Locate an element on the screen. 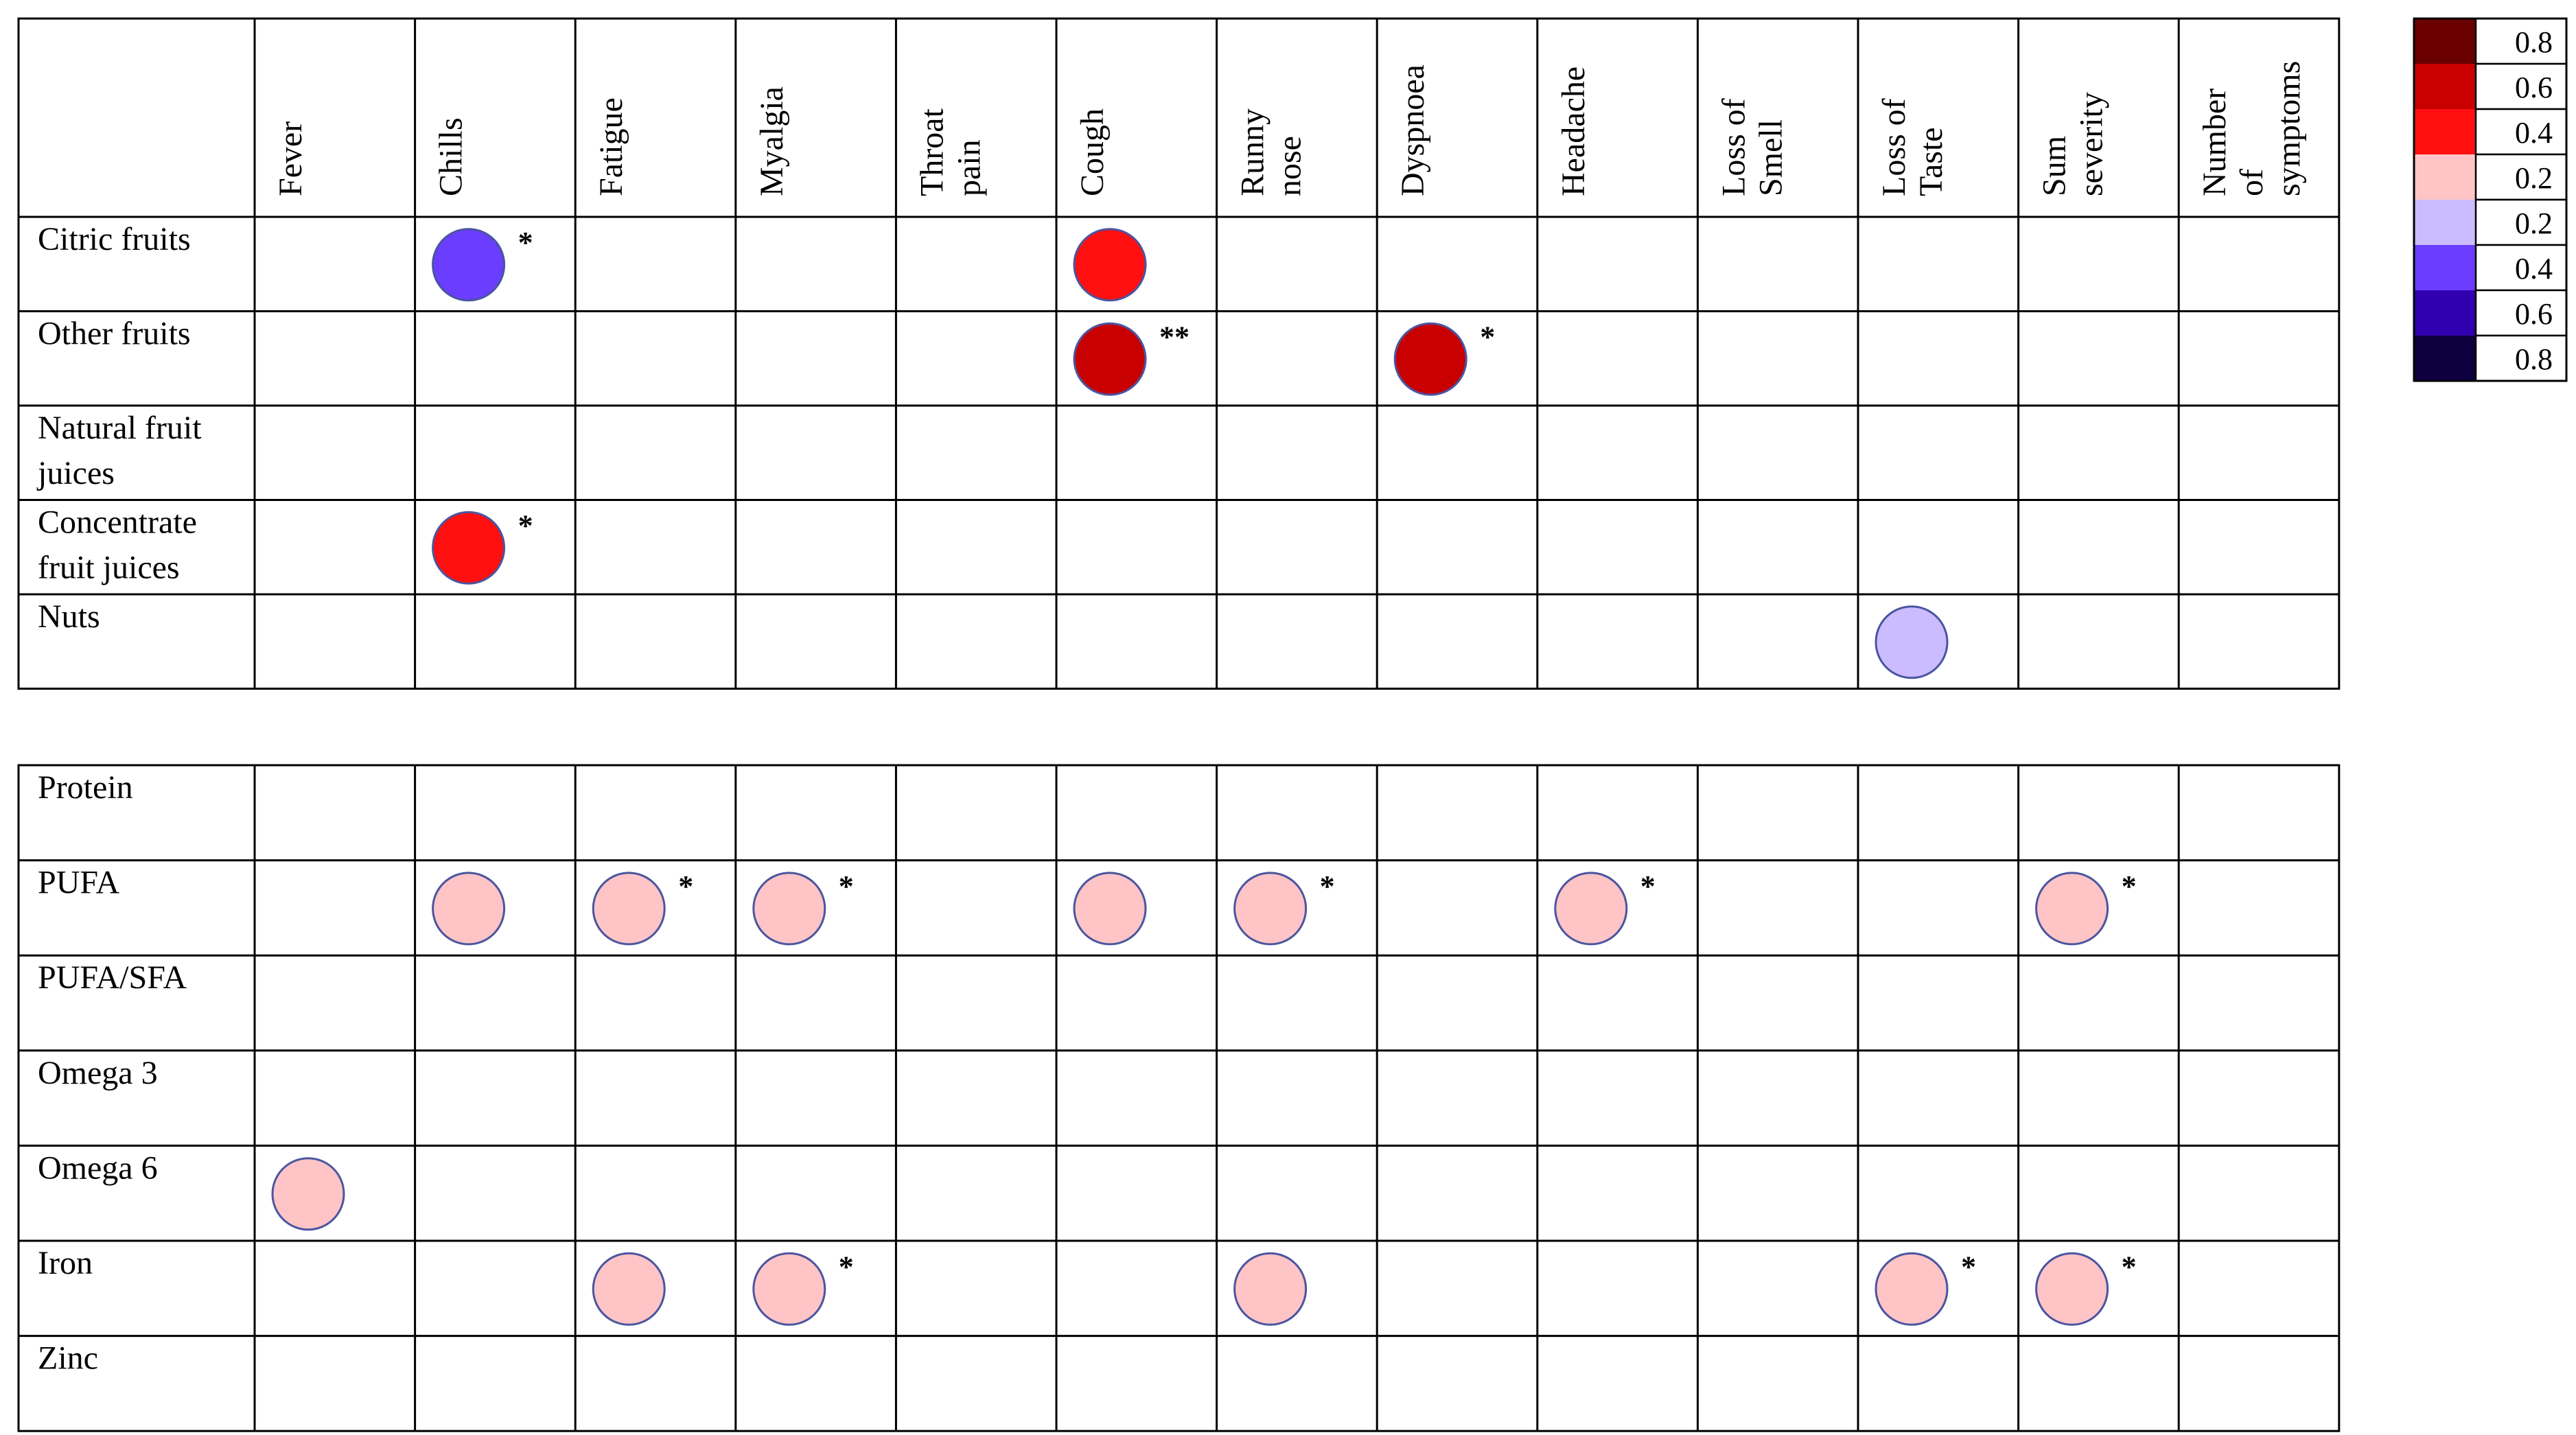 The width and height of the screenshot is (2576, 1435). row-label: PUFA/SFA is located at coordinates (112, 977).